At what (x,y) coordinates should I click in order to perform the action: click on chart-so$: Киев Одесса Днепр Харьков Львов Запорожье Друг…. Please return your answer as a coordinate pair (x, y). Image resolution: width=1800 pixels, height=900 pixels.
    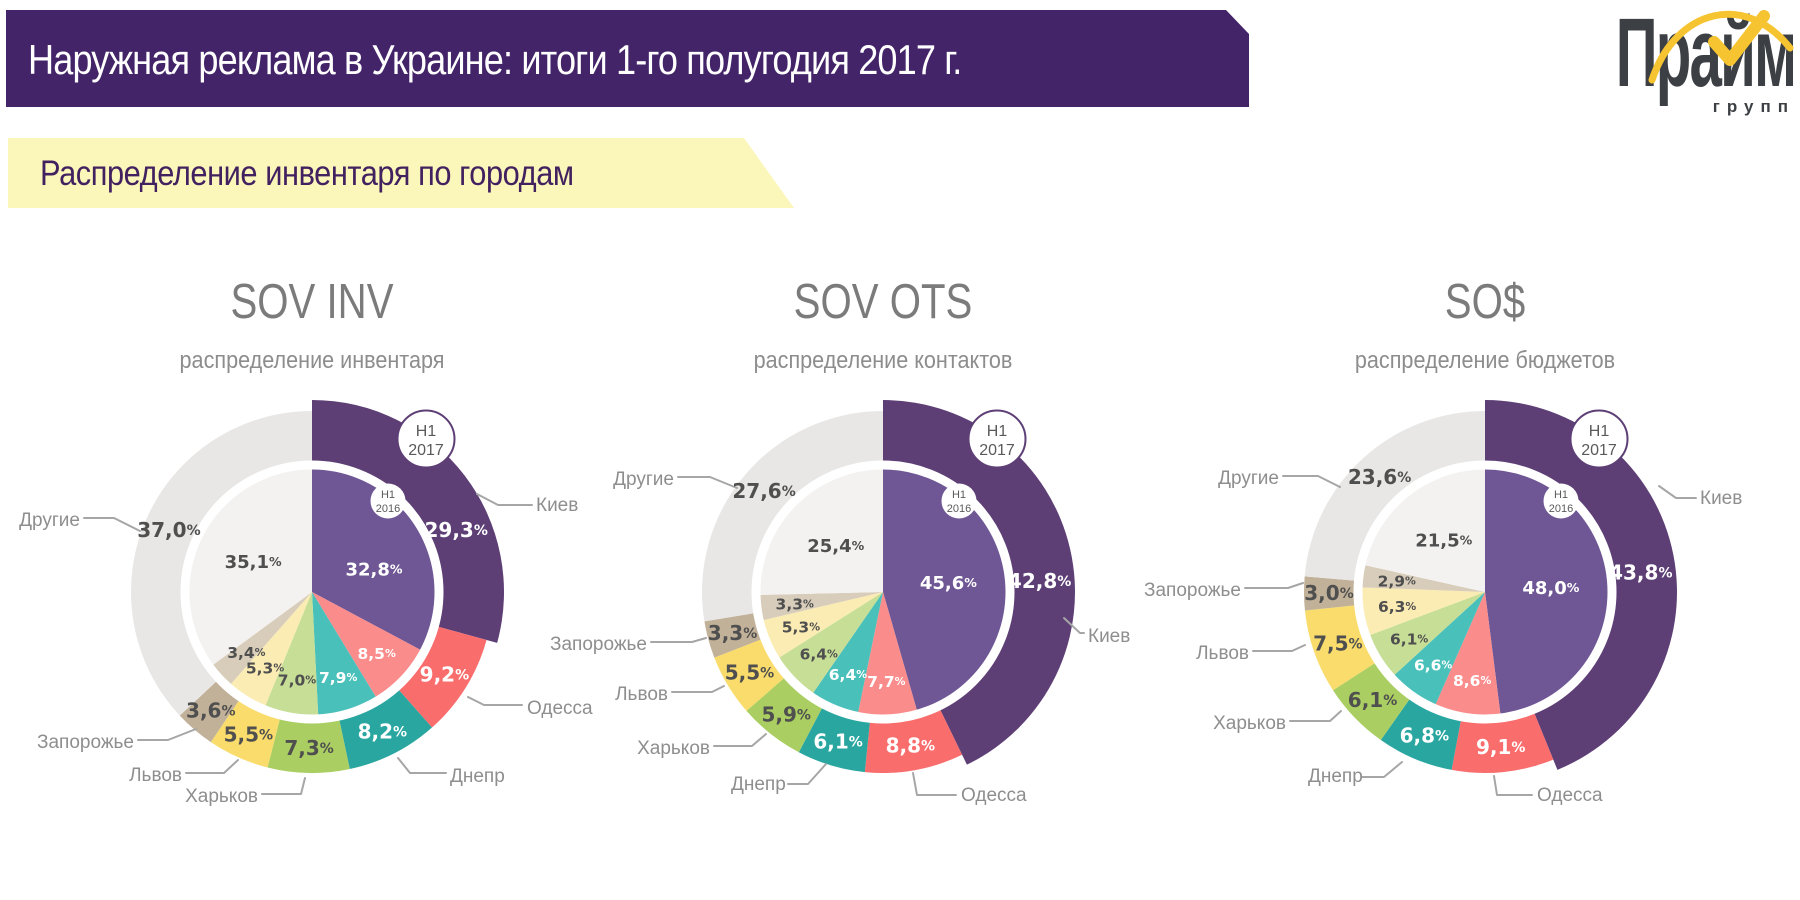
    Looking at the image, I should click on (1443, 603).